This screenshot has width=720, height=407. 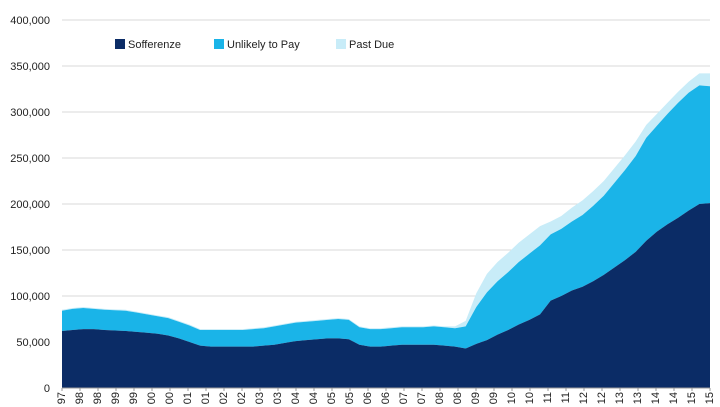 I want to click on x-tick-label: 97, so click(x=62, y=398).